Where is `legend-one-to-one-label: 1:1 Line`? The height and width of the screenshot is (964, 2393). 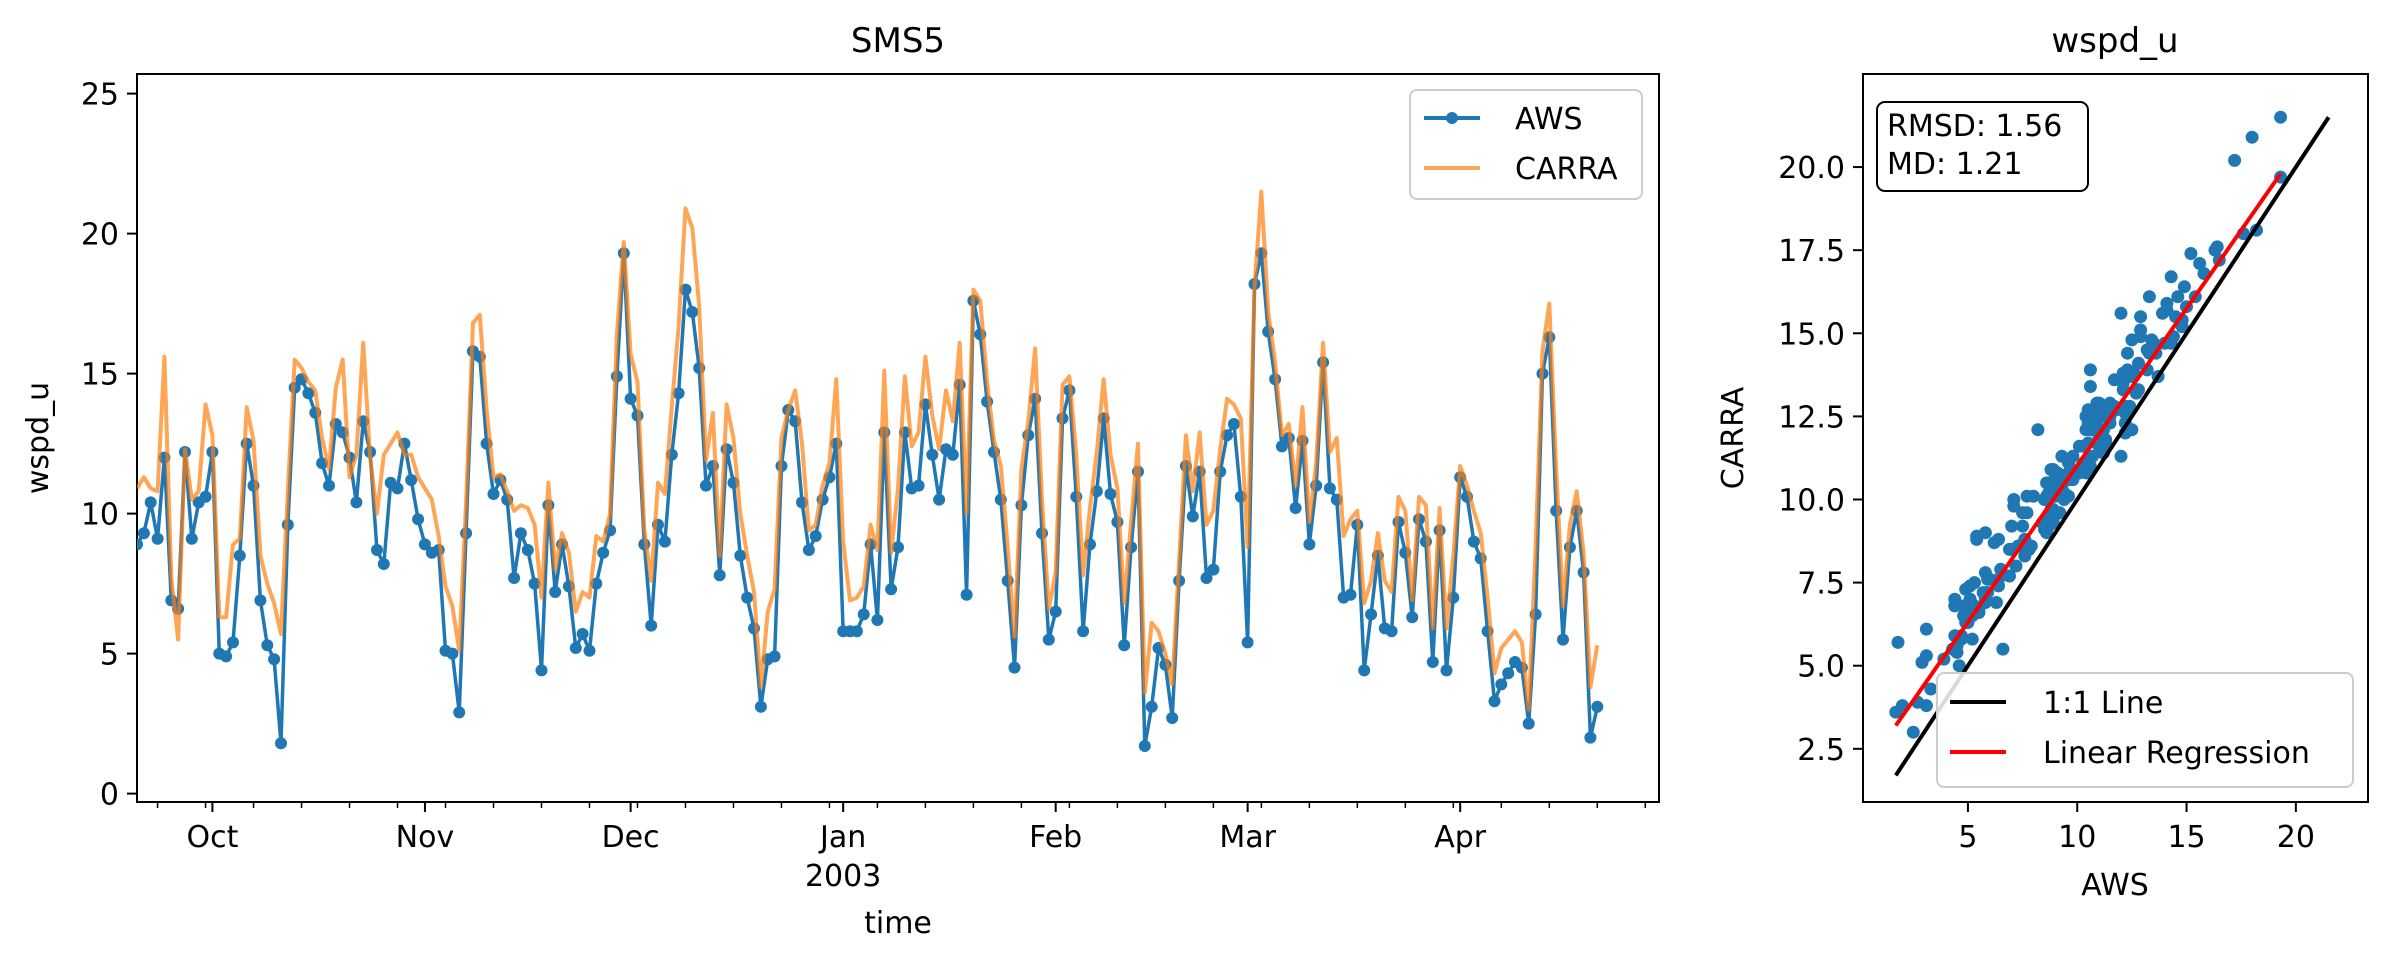 legend-one-to-one-label: 1:1 Line is located at coordinates (2103, 703).